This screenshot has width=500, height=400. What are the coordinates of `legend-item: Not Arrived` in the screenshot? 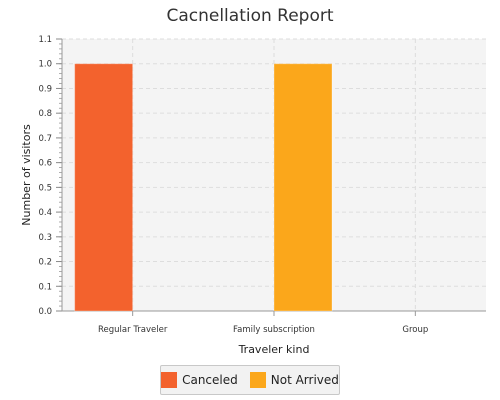 It's located at (294, 380).